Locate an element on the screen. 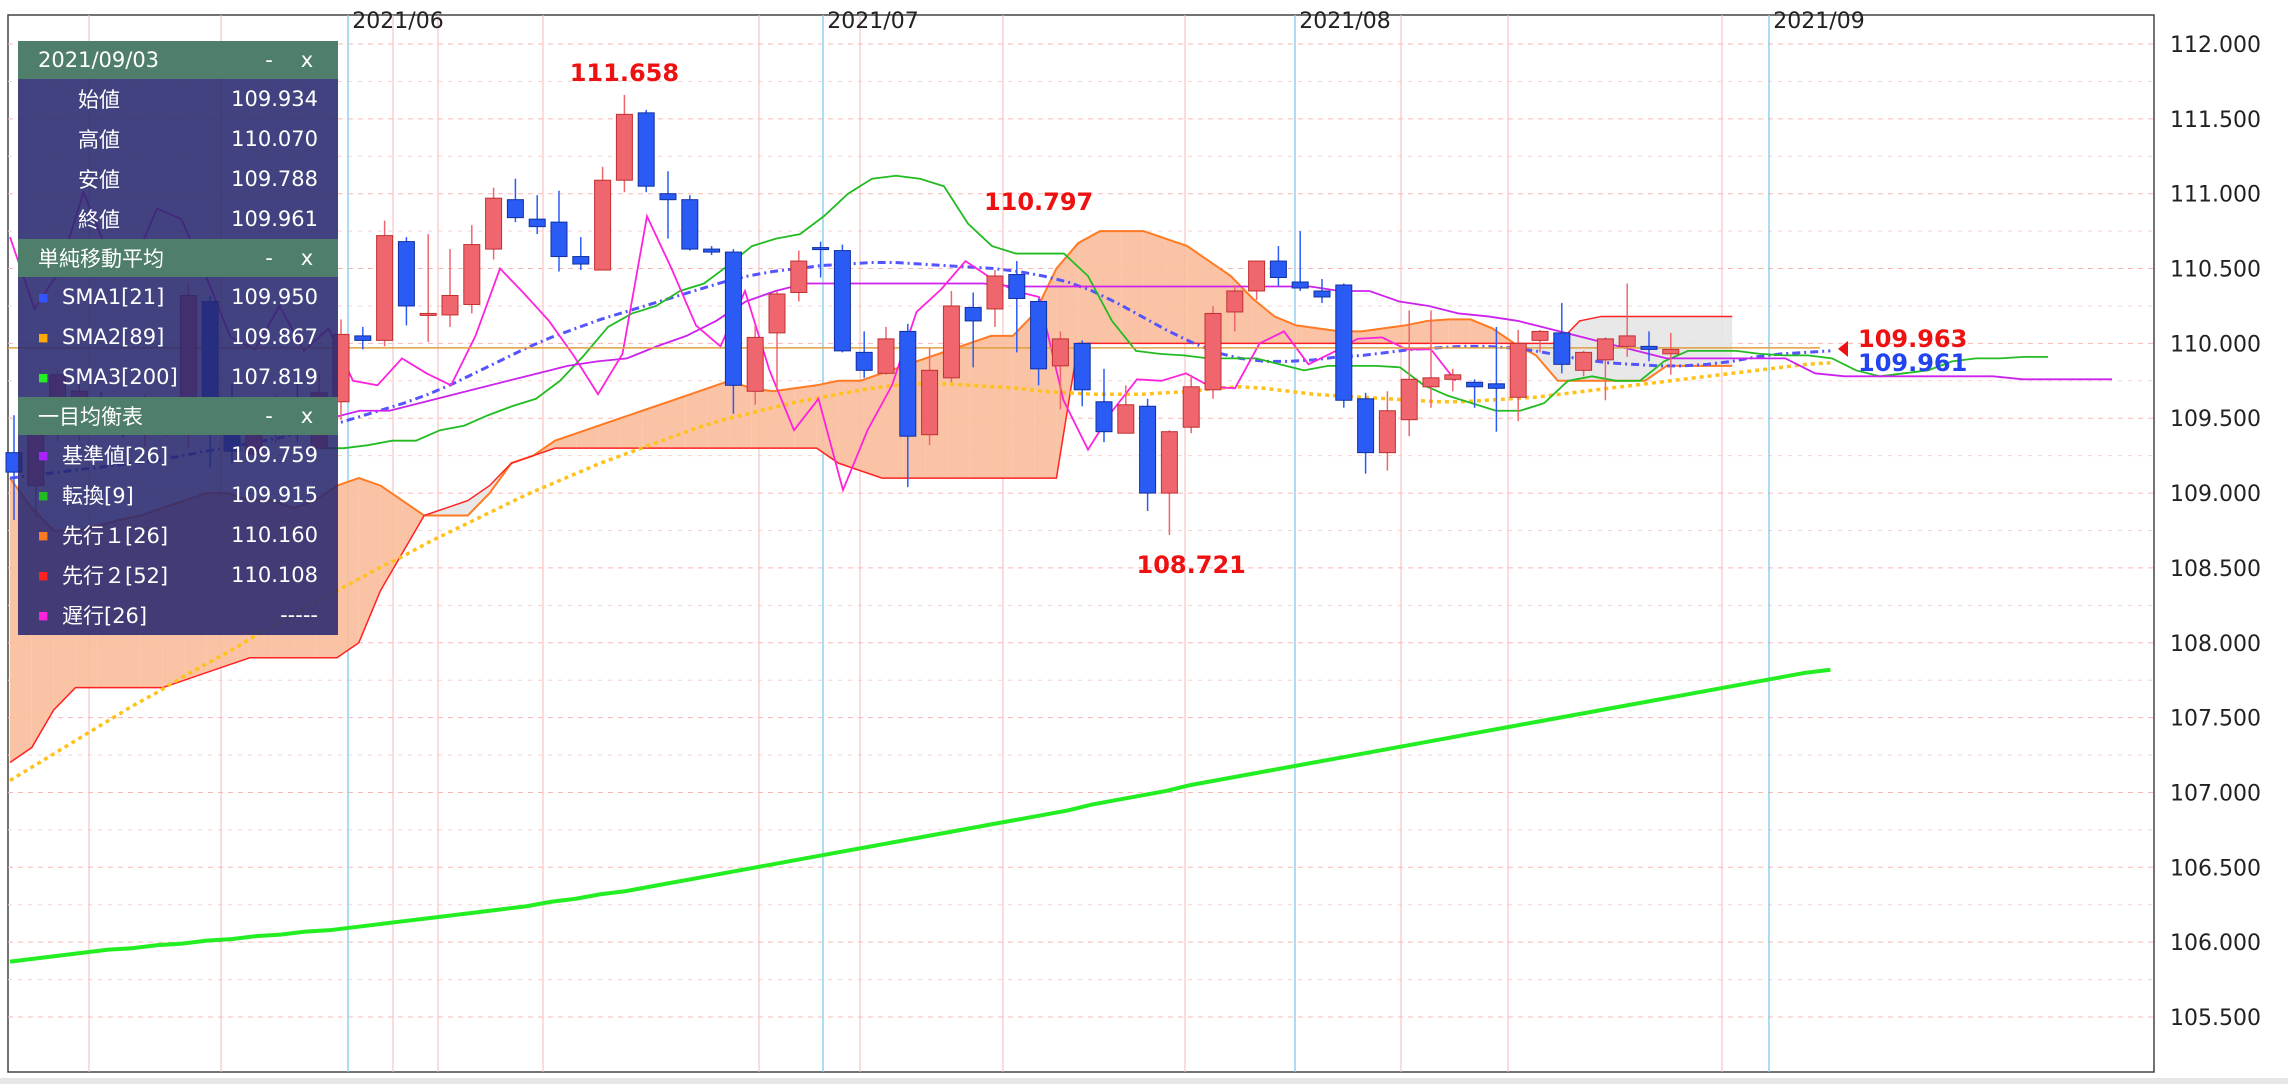  ichimoku-row: ■ 先行２[52] 110.108 is located at coordinates (178, 575).